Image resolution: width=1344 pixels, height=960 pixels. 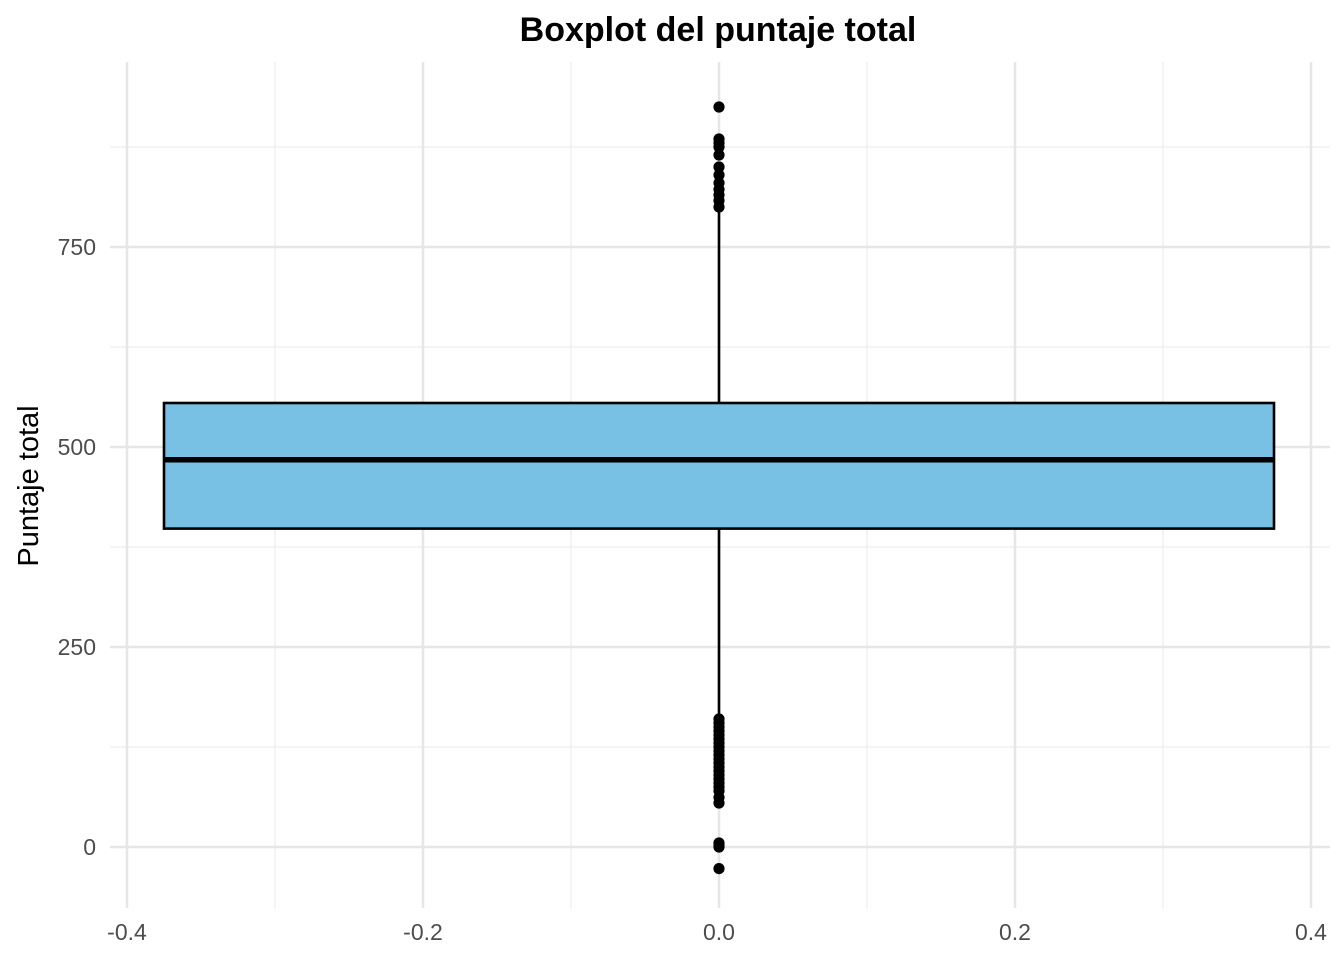 What do you see at coordinates (77, 247) in the screenshot?
I see `y-tick-label: 750` at bounding box center [77, 247].